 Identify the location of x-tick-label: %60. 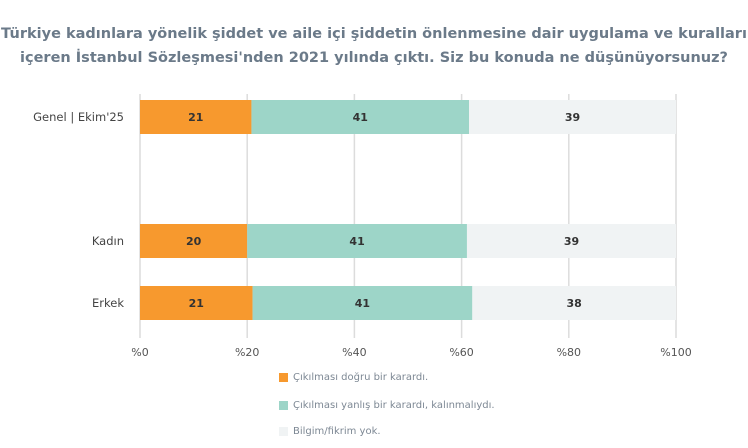
(461, 352).